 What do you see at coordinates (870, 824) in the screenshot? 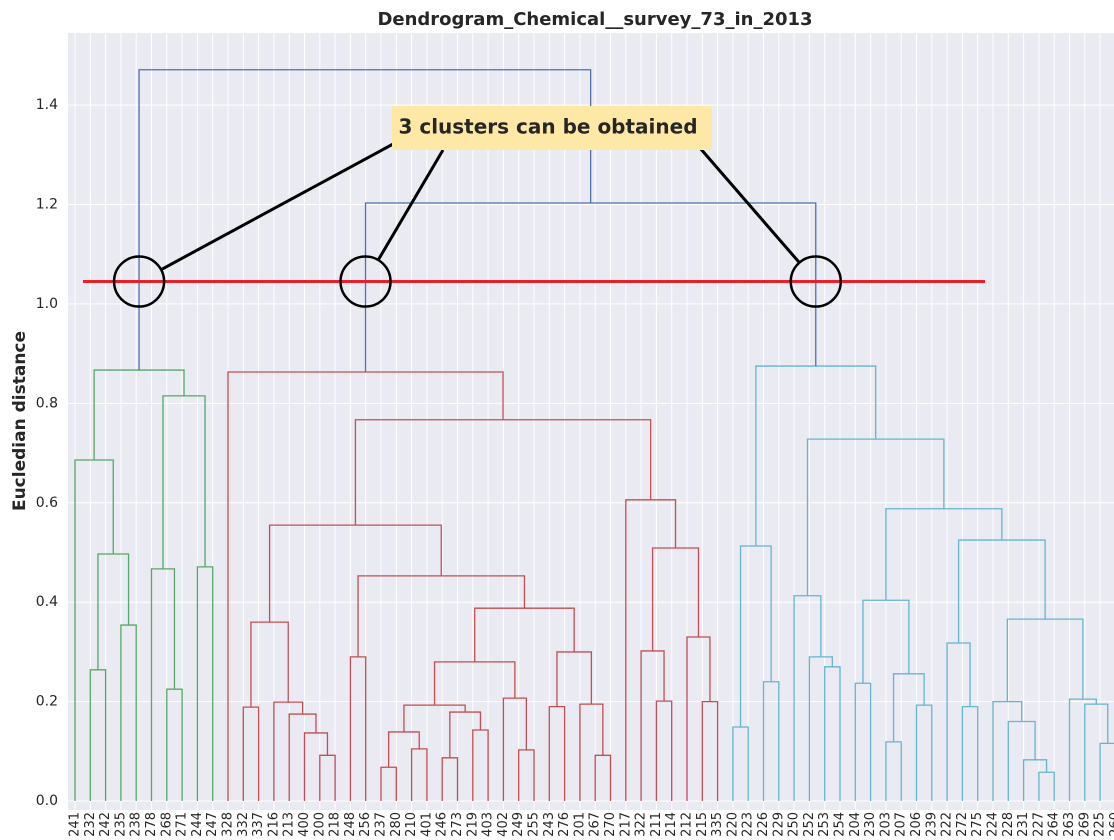
I see `x-tick-label: 230` at bounding box center [870, 824].